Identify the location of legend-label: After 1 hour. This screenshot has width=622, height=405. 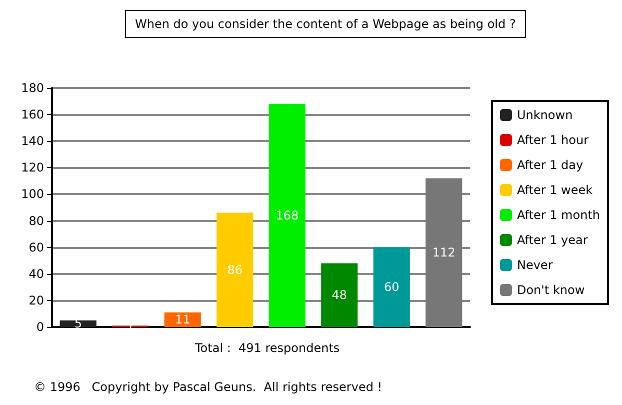
(552, 140).